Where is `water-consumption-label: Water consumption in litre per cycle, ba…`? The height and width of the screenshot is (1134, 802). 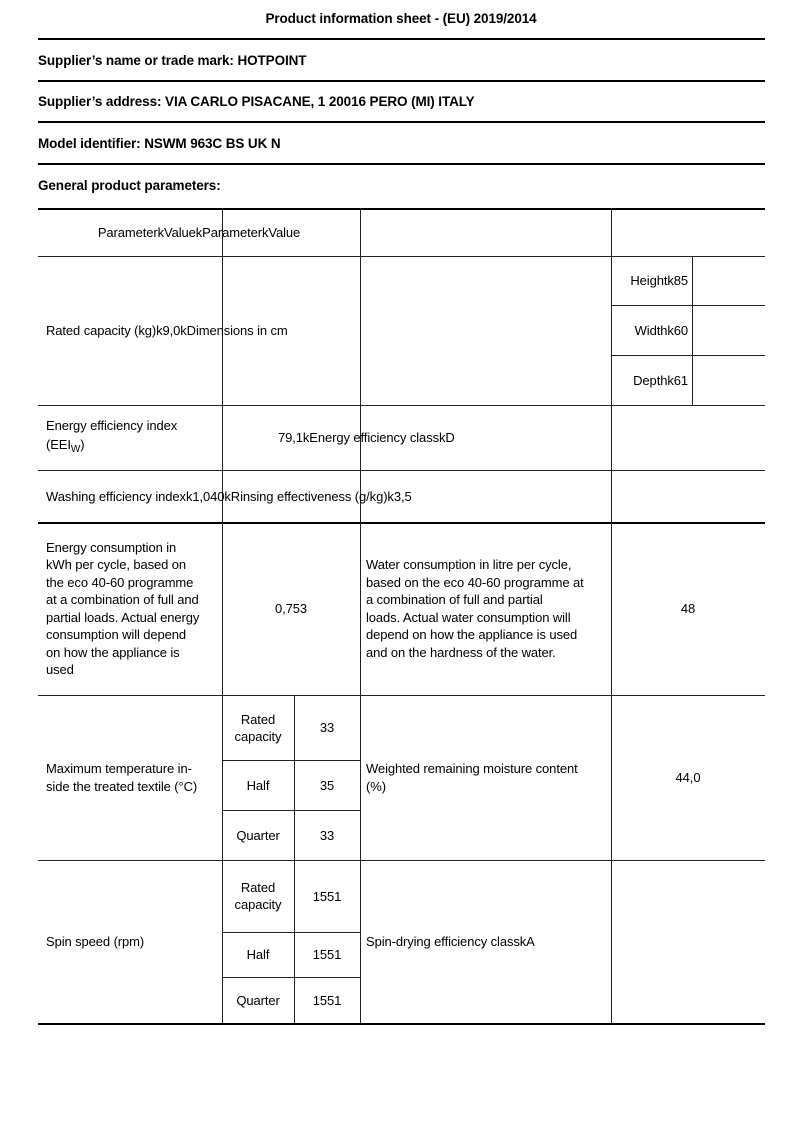 water-consumption-label: Water consumption in litre per cycle, ba… is located at coordinates (475, 608).